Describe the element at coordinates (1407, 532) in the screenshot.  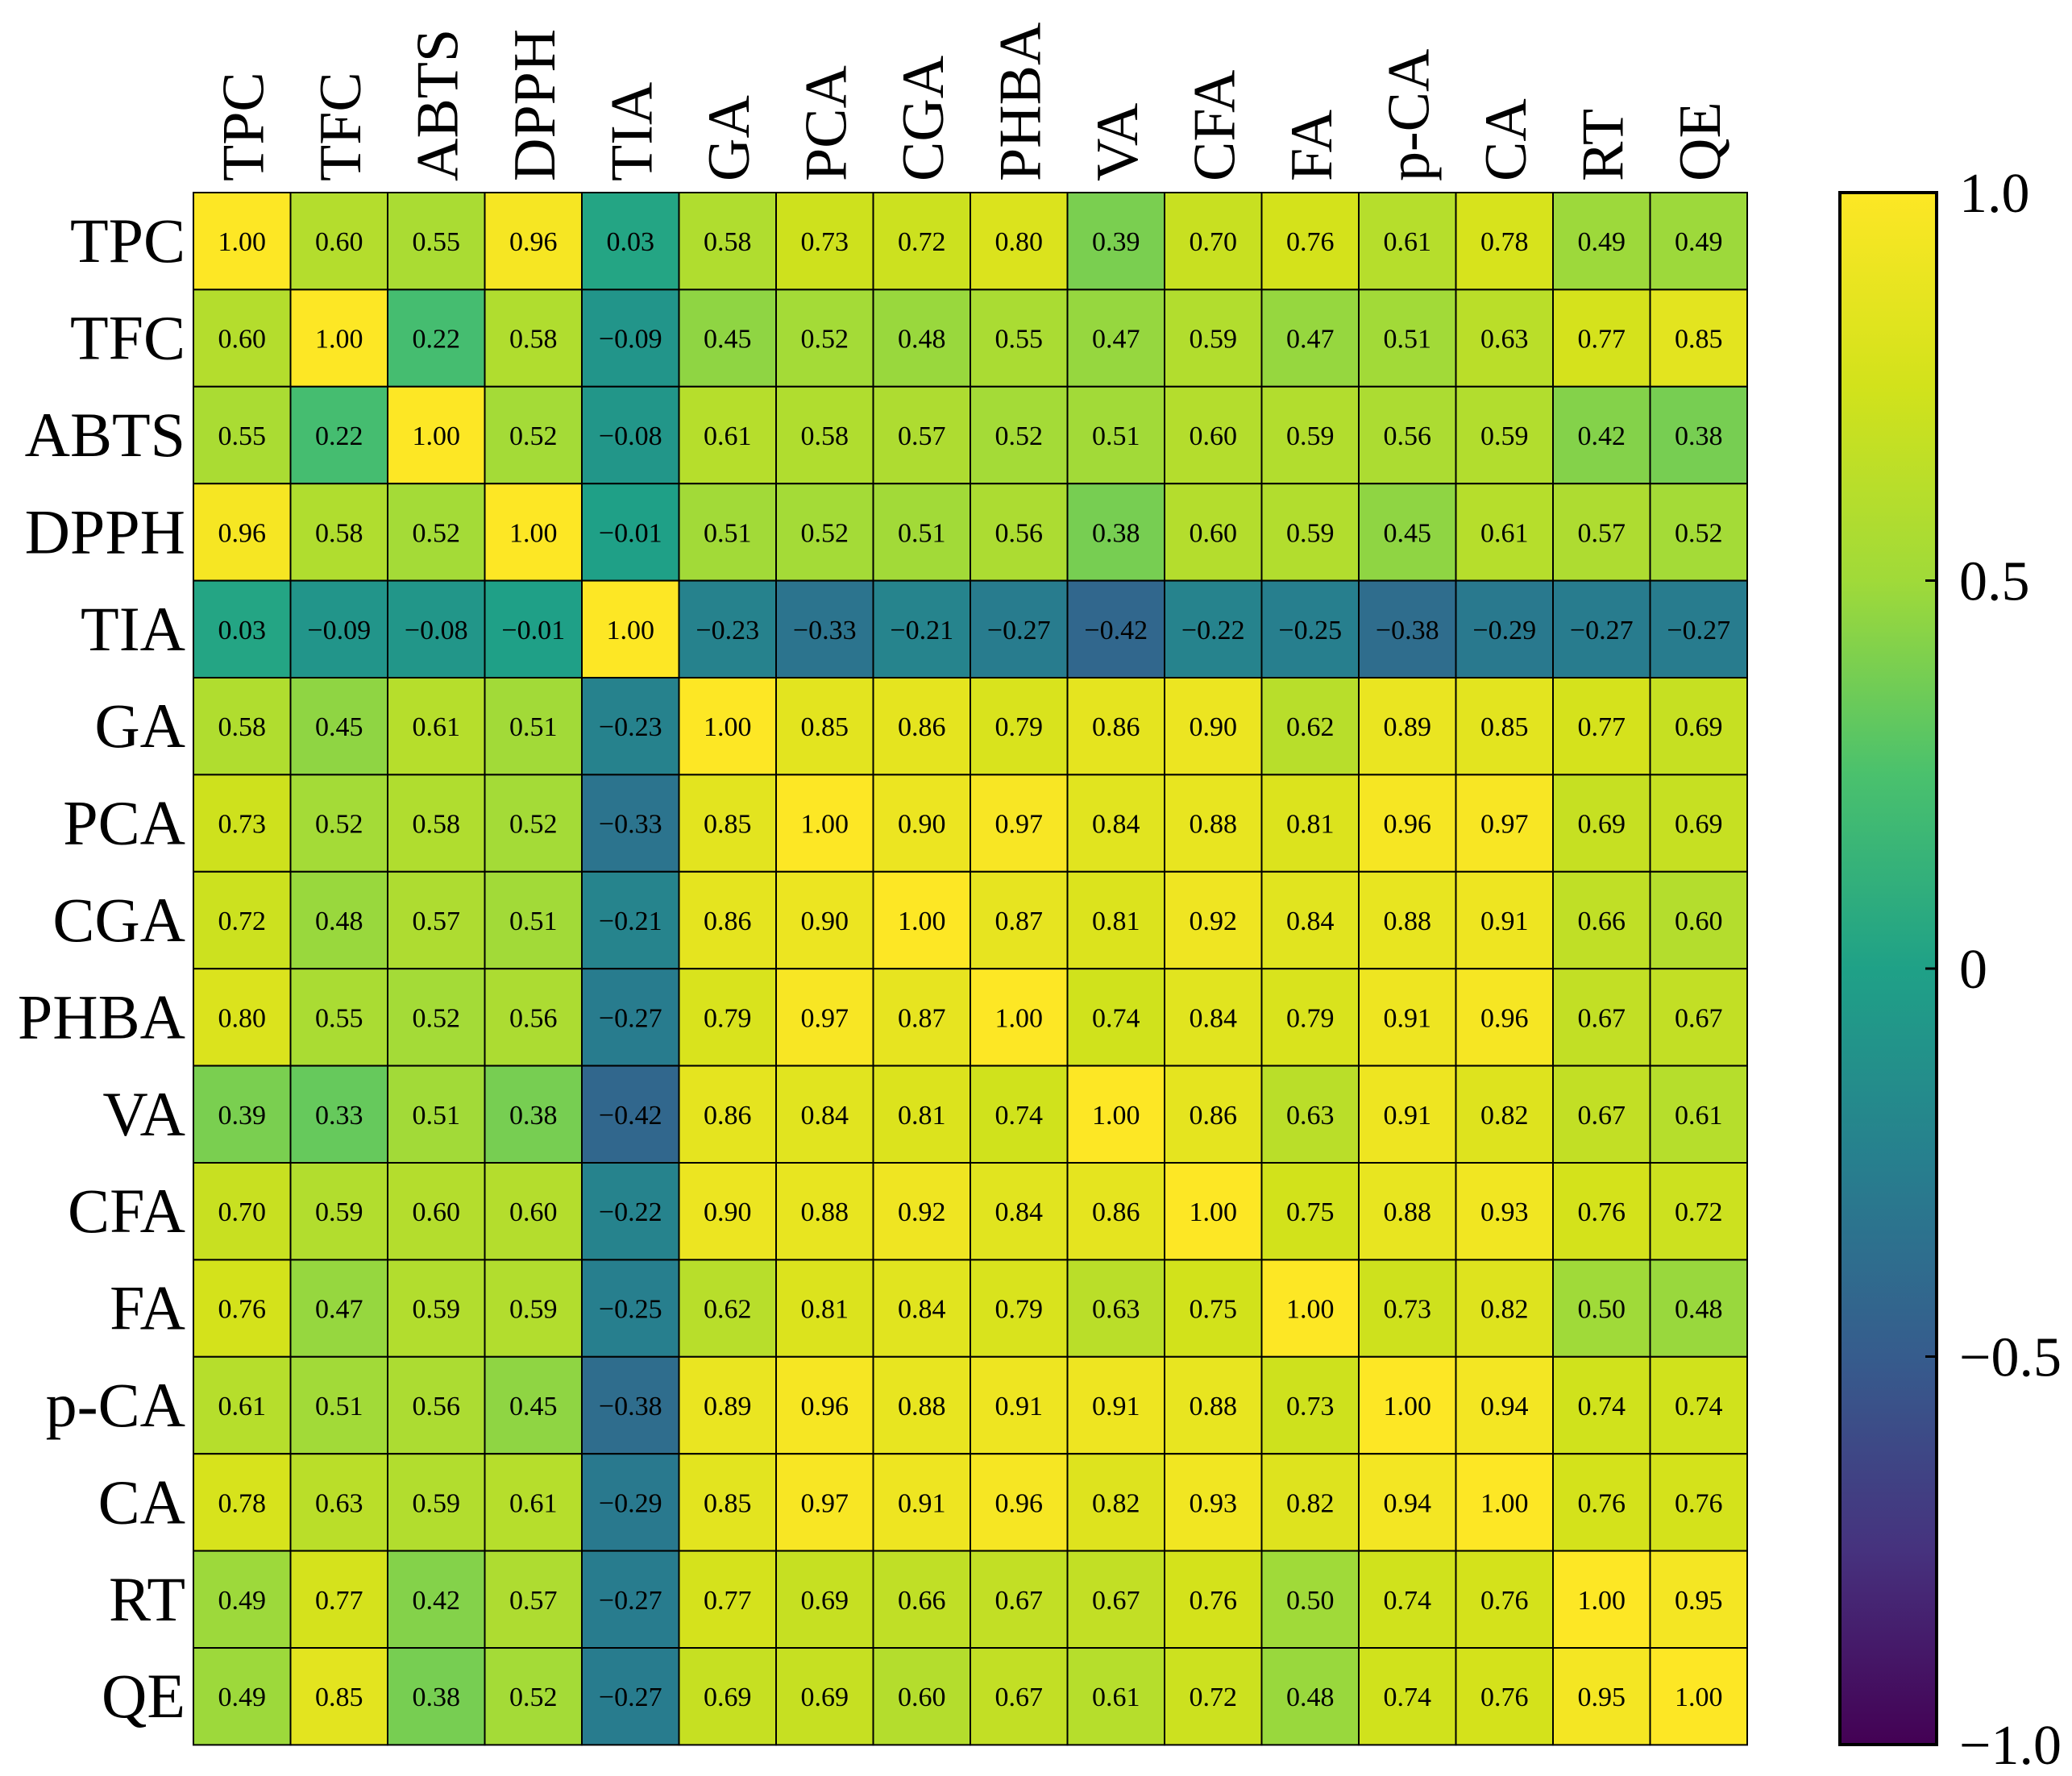
I see `heatmap-cell-DPPH-p-CA` at that location.